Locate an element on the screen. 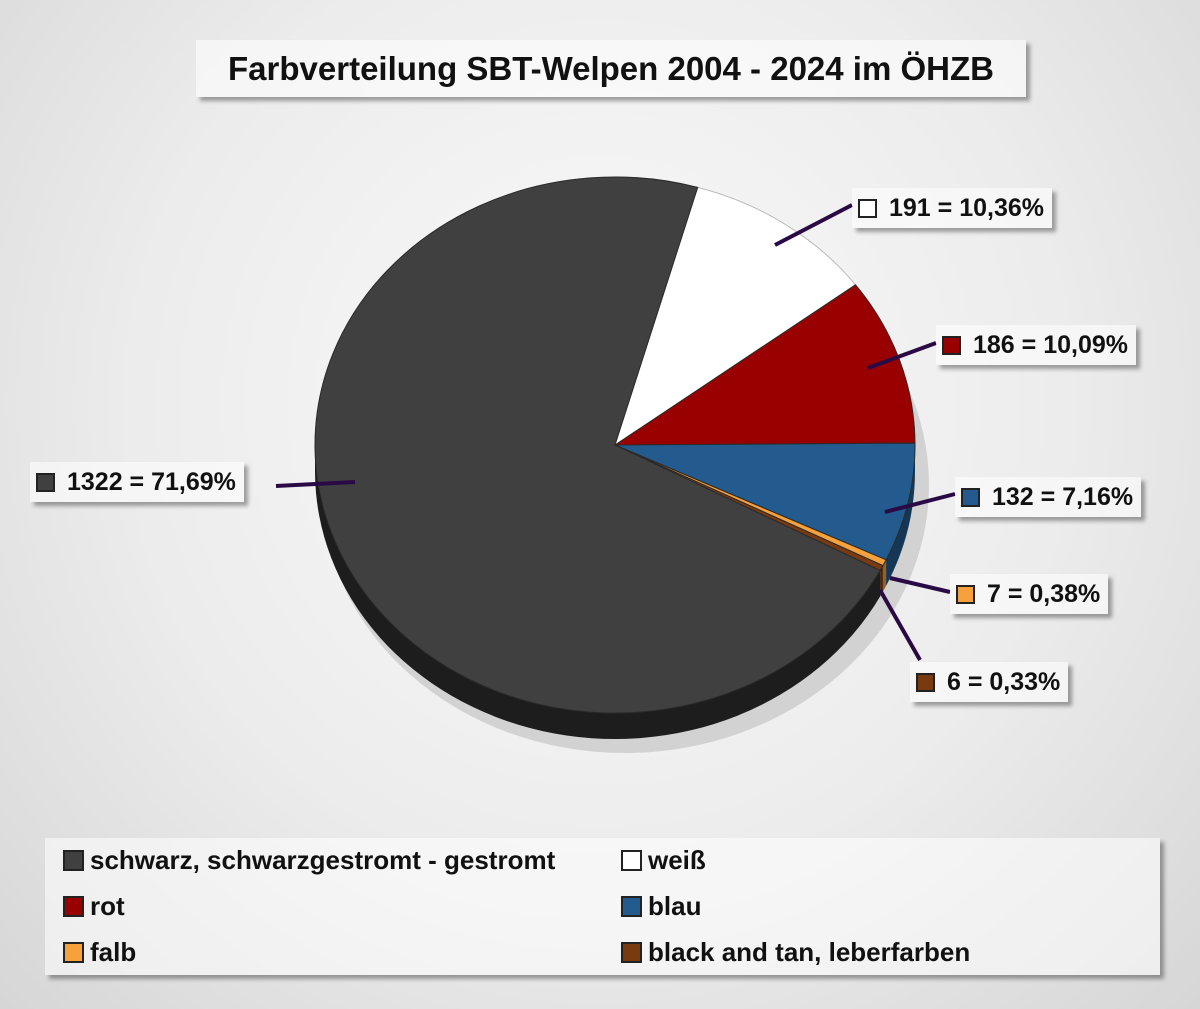  data-label-4: 7 = 0,38% is located at coordinates (1029, 594).